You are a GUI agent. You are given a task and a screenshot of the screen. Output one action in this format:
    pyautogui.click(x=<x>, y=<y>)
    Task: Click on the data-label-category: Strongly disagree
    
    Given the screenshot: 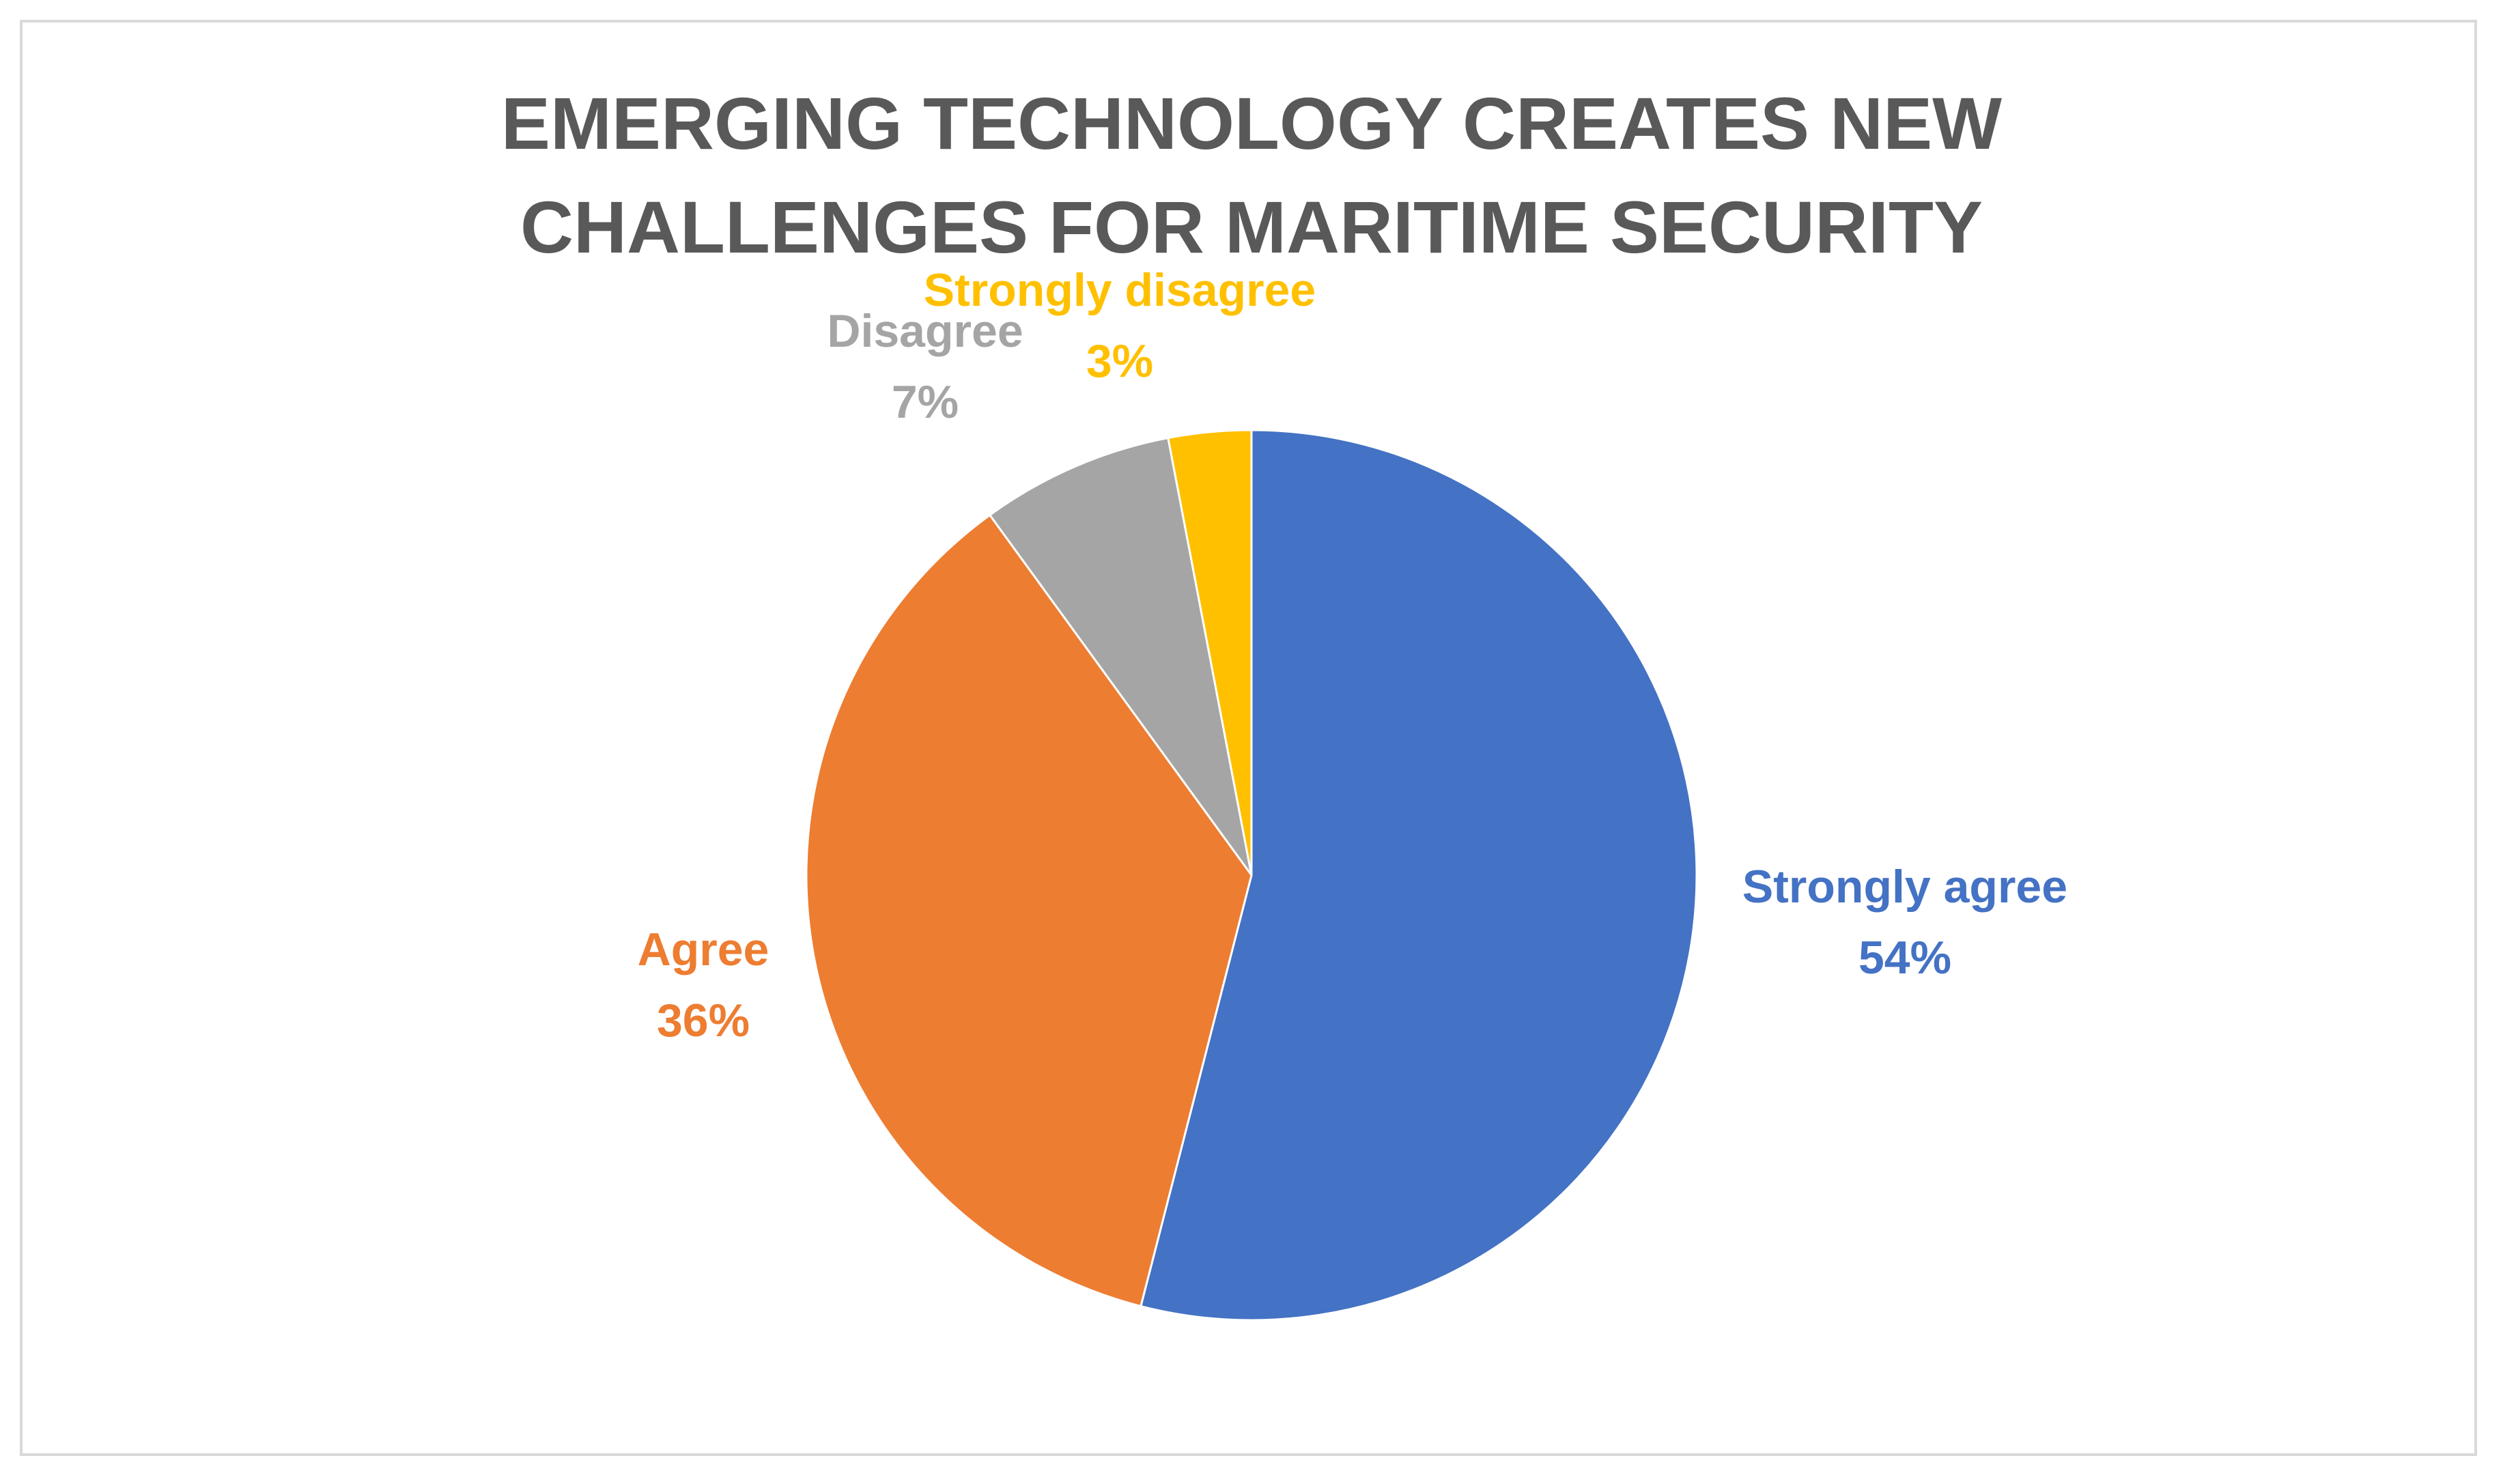 What is the action you would take?
    pyautogui.click(x=1120, y=290)
    